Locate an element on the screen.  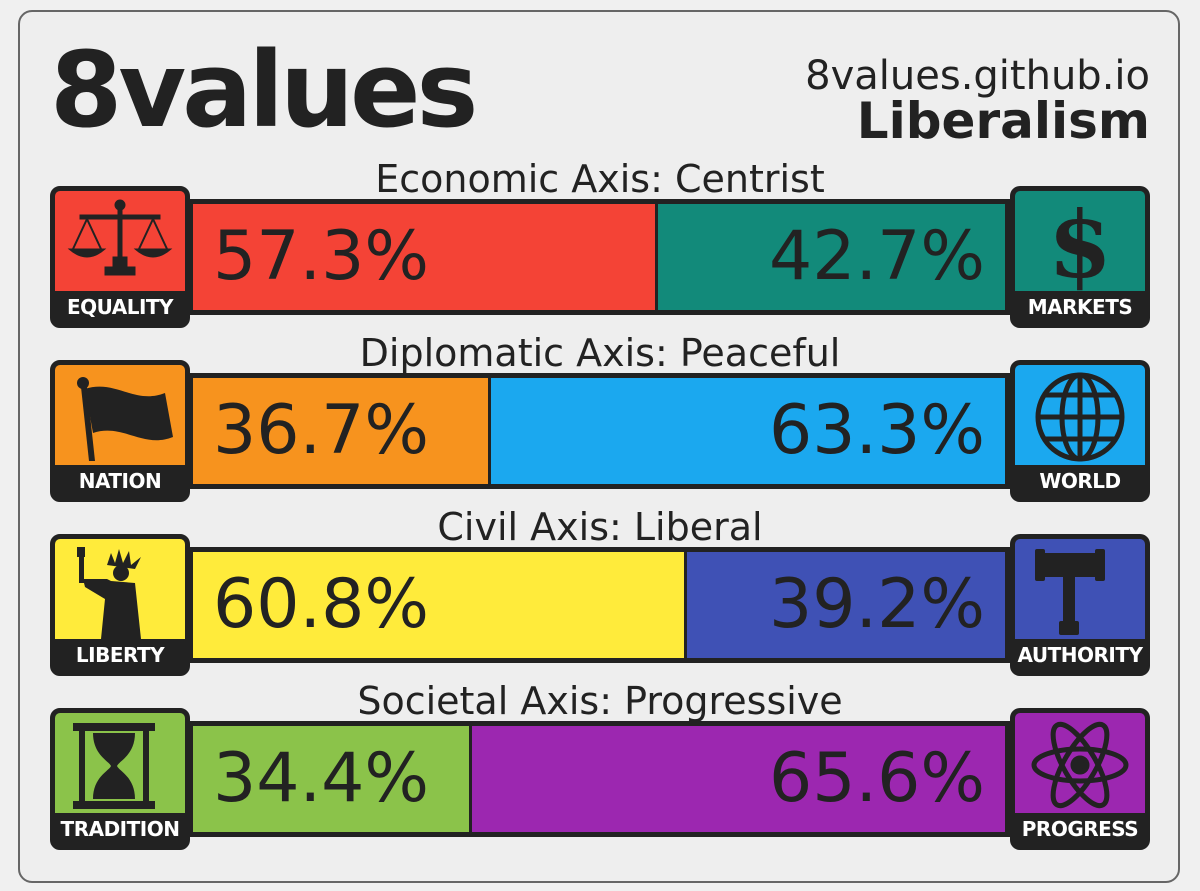
tradition-box: TRADITION is located at coordinates (120, 779).